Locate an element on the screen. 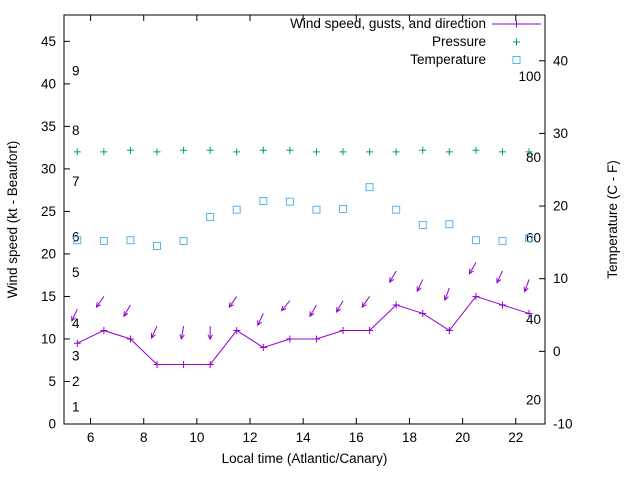 Image resolution: width=640 pixels, height=480 pixels. y-axis-title-left: Wind speed (kt - Beaufort) is located at coordinates (12, 220).